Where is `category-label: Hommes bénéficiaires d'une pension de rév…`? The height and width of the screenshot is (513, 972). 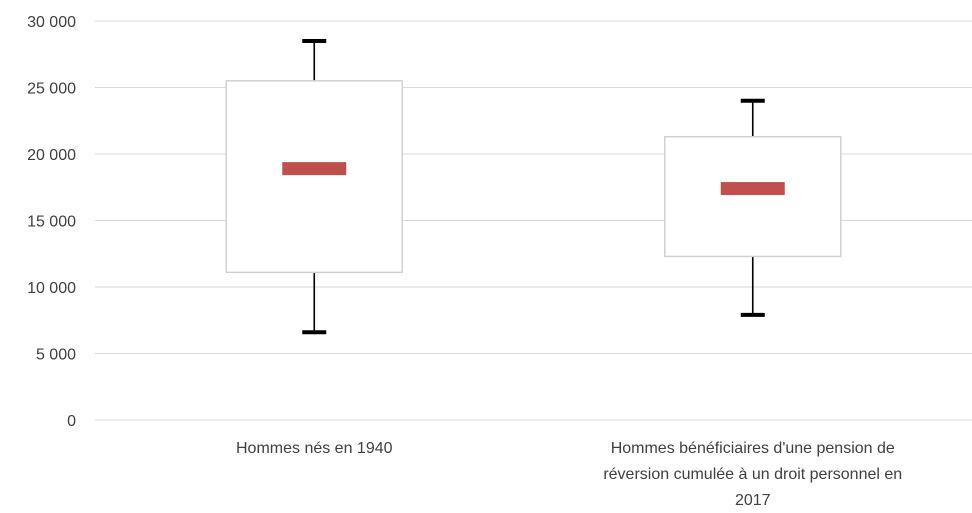
category-label: Hommes bénéficiaires d'une pension de rév… is located at coordinates (752, 474).